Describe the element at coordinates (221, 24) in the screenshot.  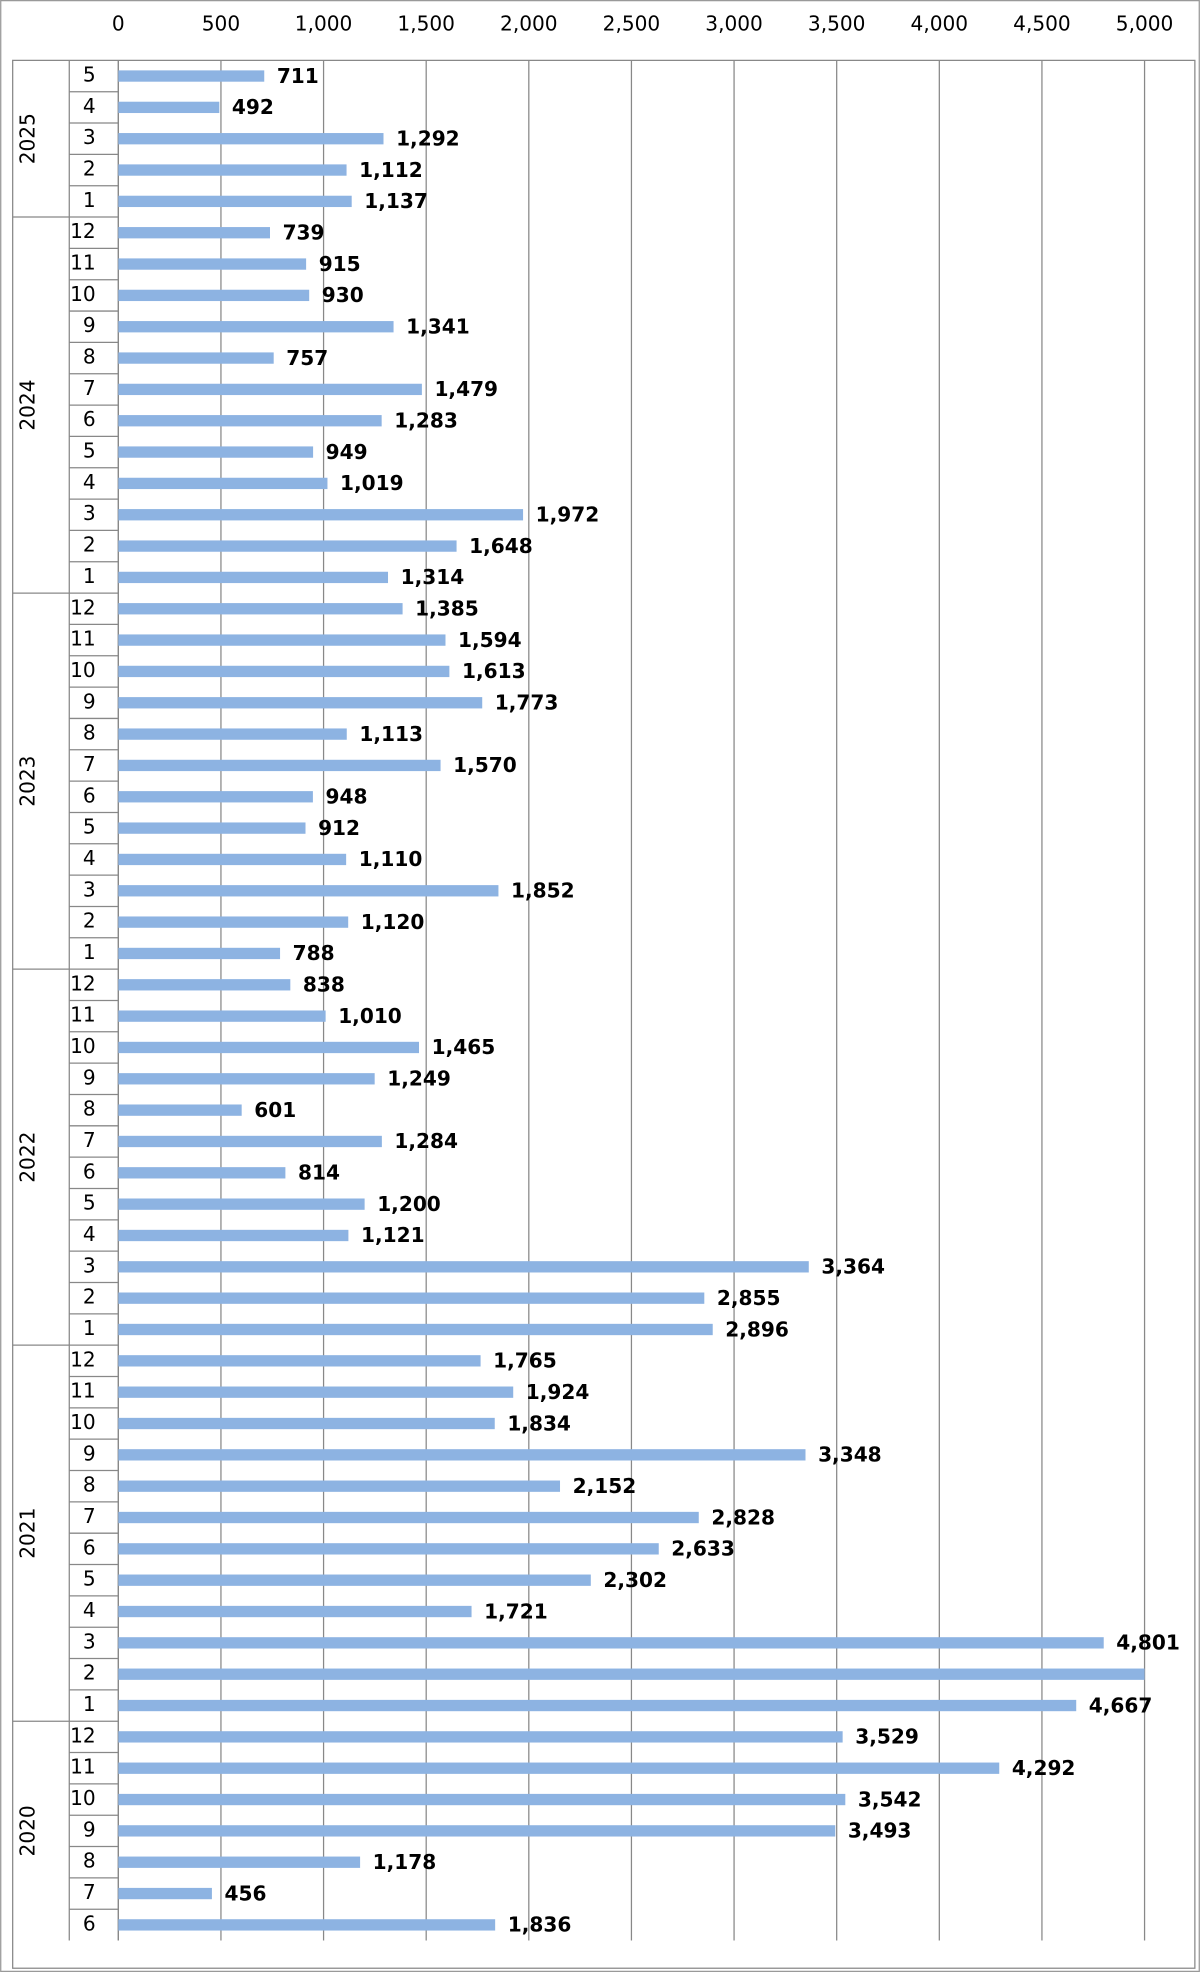
I see `x-tick-label: 500` at that location.